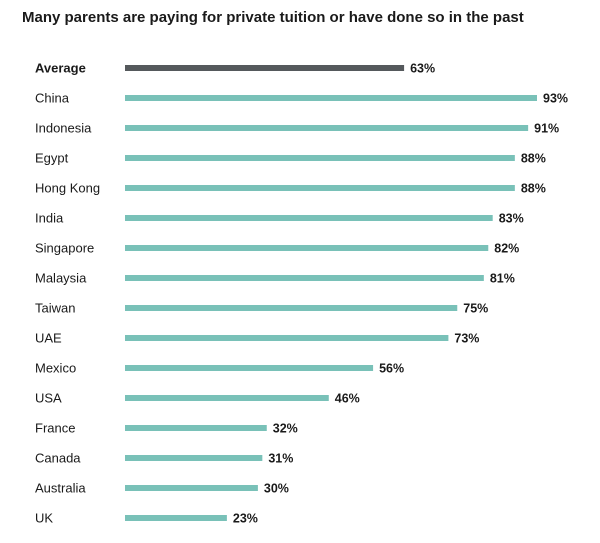  I want to click on category-label: India, so click(49, 218).